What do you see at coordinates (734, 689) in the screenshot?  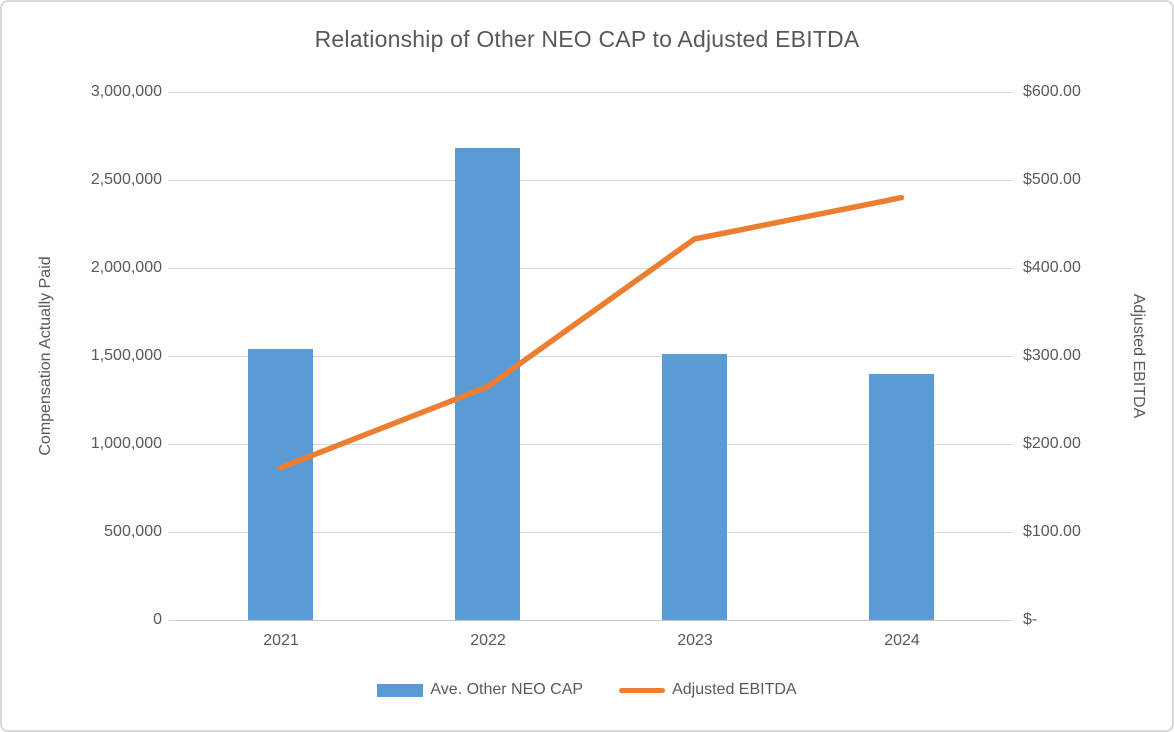 I see `legend-label: Adjusted EBITDA` at bounding box center [734, 689].